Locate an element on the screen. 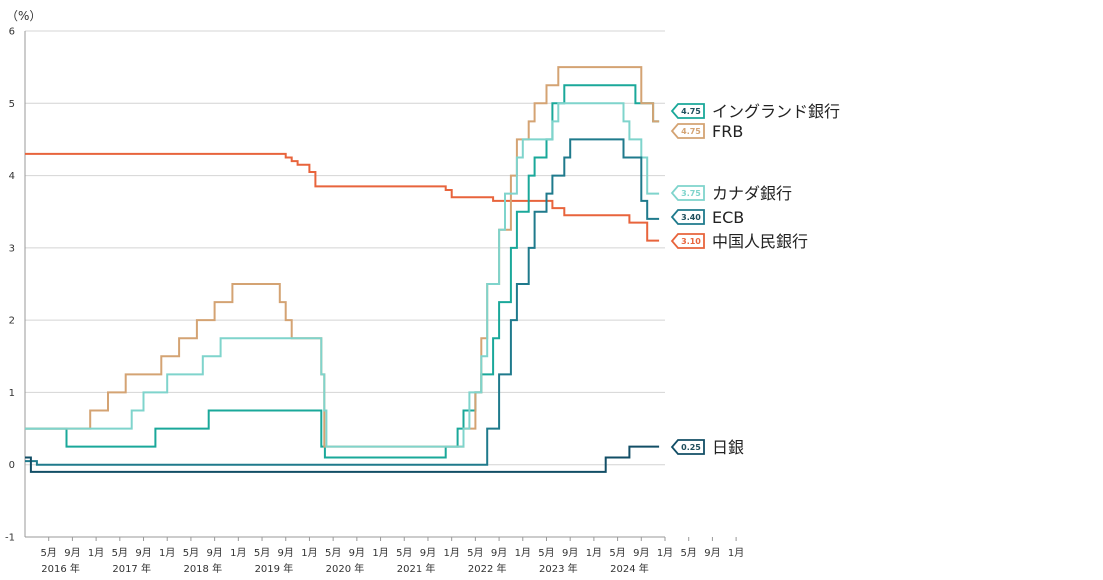 The height and width of the screenshot is (580, 1103). y-tick-label: 5 is located at coordinates (12, 104).